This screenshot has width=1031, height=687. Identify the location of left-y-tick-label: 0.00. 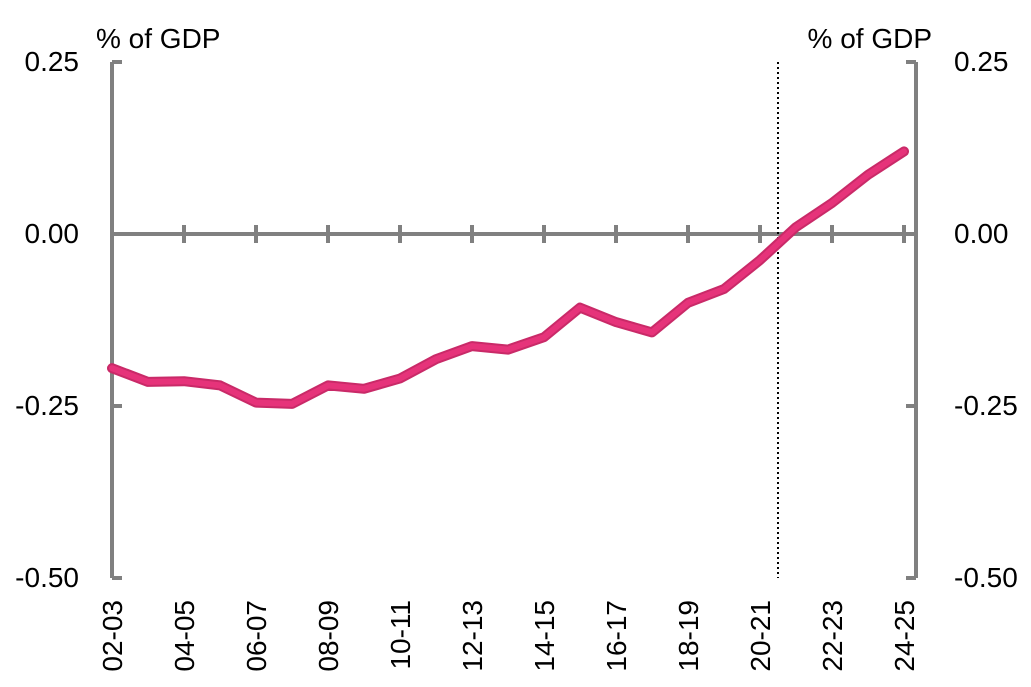
(52, 233).